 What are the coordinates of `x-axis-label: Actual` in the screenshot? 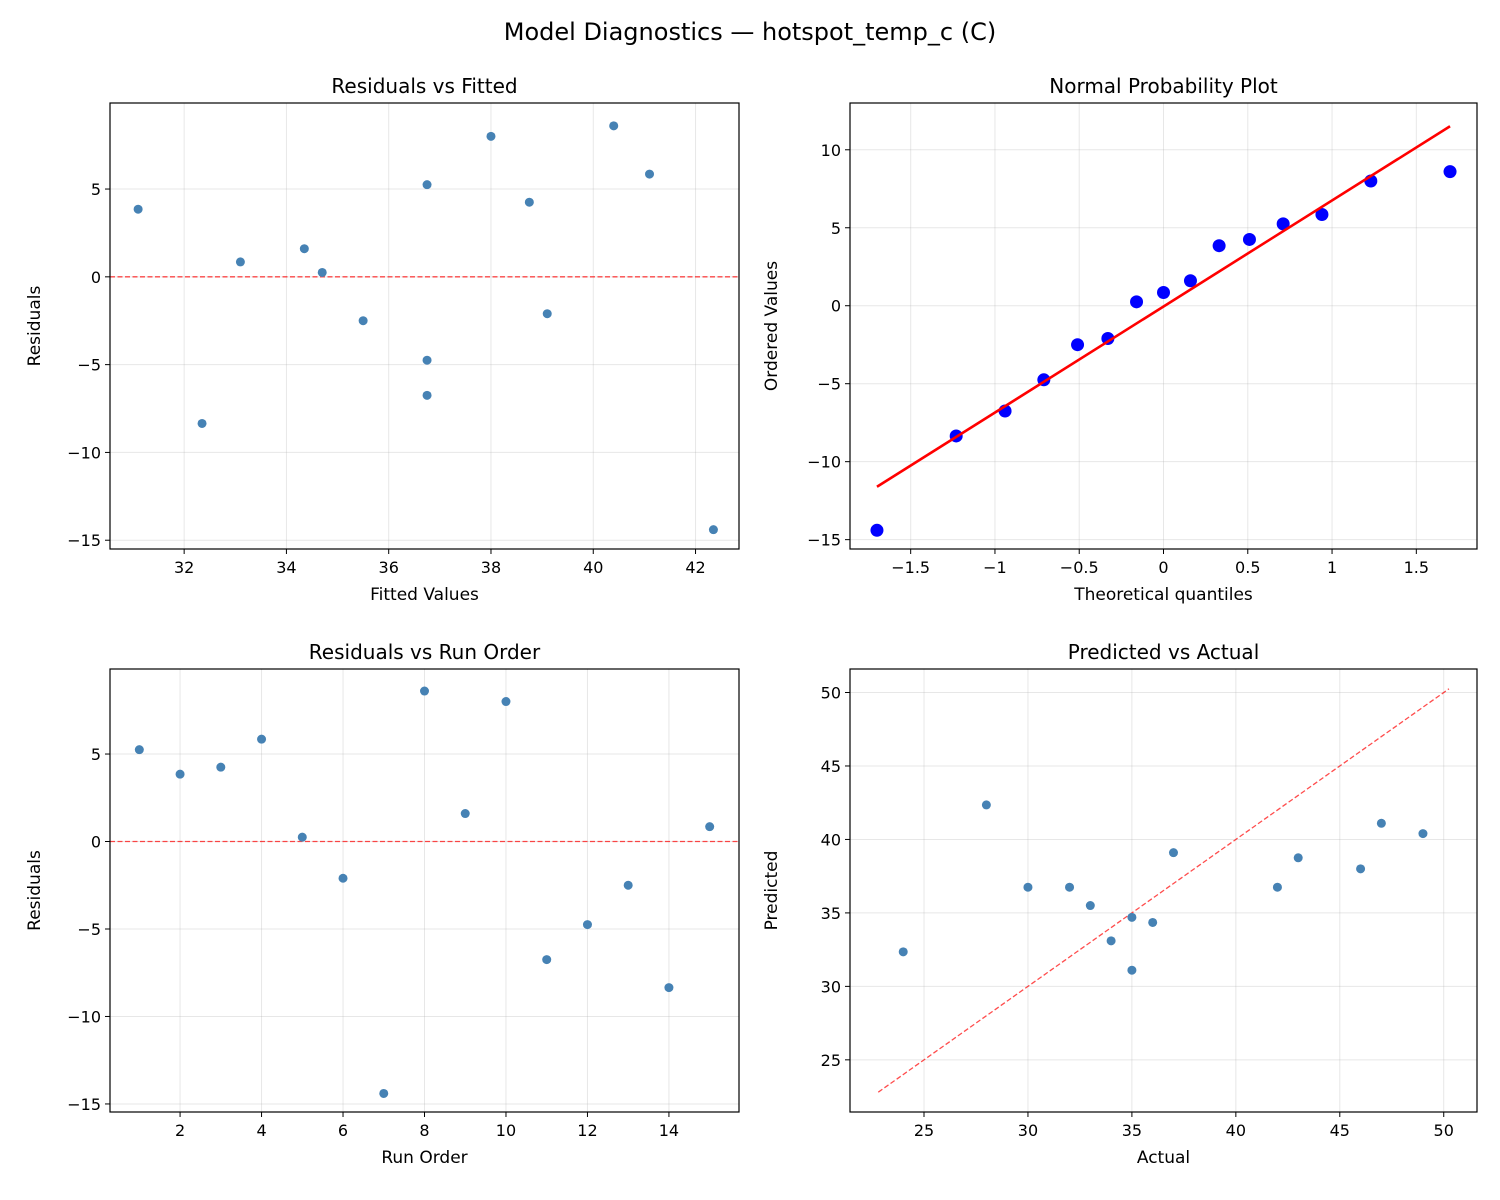 It's located at (1163, 1158).